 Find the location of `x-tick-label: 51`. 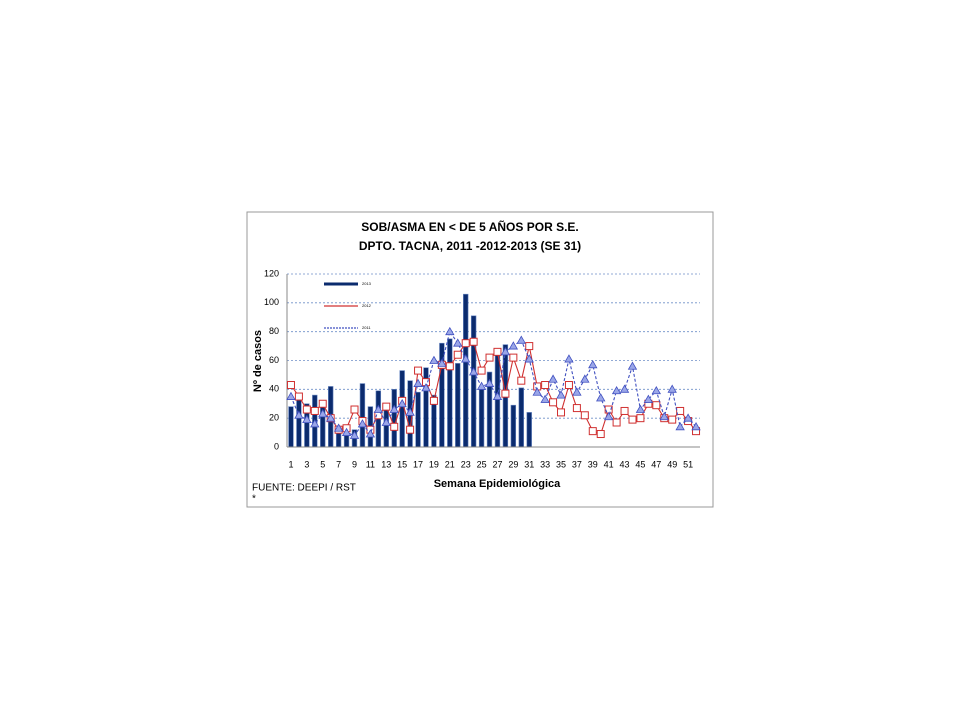

x-tick-label: 51 is located at coordinates (688, 464).